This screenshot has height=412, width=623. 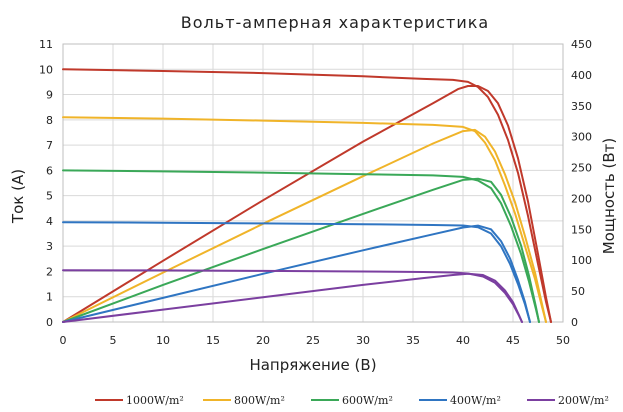 I want to click on y2-tick-label: 100, so click(x=581, y=260).